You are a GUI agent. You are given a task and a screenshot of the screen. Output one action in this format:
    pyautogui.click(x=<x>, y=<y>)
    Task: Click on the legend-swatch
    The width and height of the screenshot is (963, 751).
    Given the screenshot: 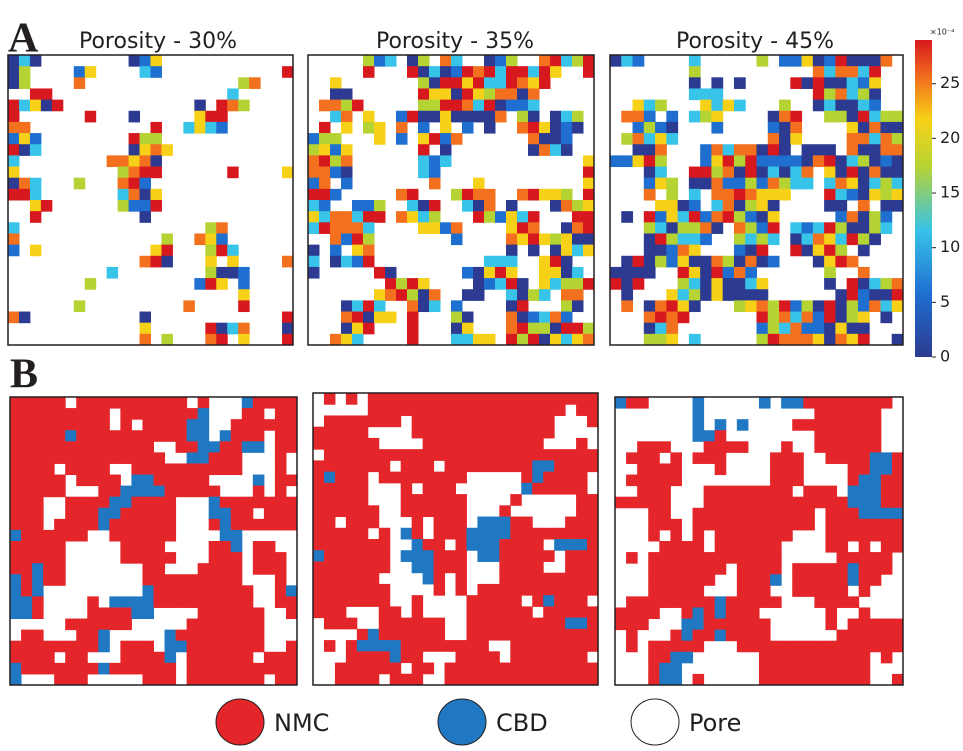 What is the action you would take?
    pyautogui.click(x=240, y=722)
    